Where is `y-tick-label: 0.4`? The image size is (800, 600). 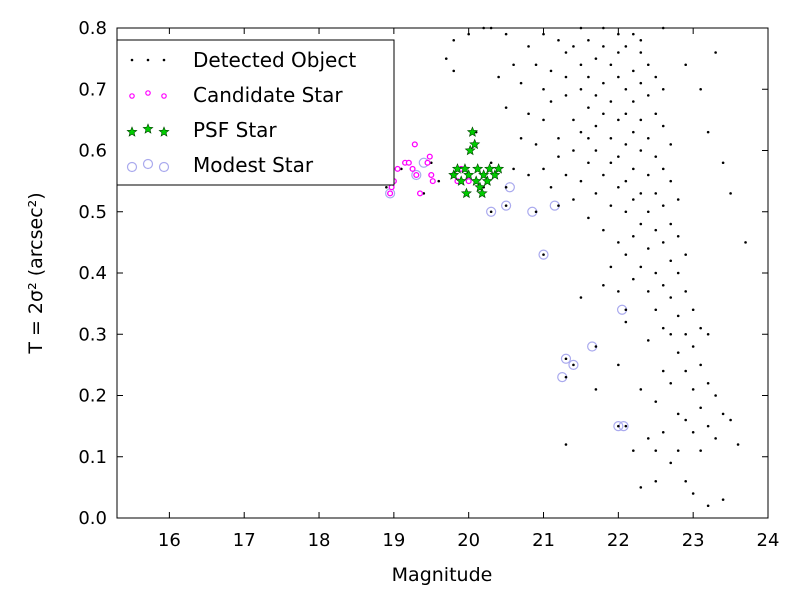
y-tick-label: 0.4 is located at coordinates (92, 273).